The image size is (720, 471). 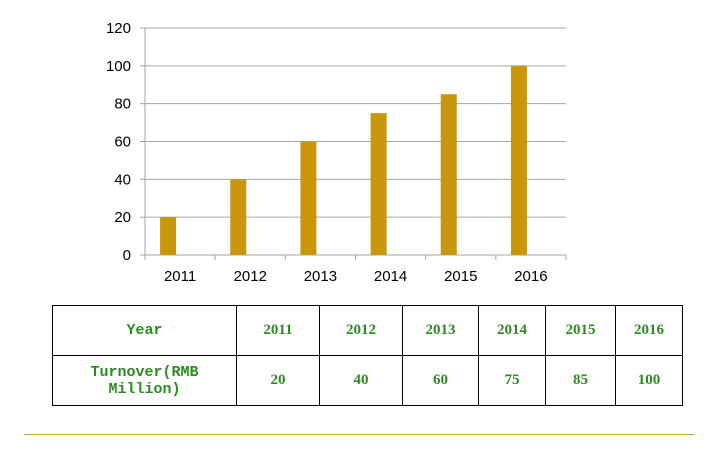 What do you see at coordinates (649, 380) in the screenshot?
I see `value-cell: 100` at bounding box center [649, 380].